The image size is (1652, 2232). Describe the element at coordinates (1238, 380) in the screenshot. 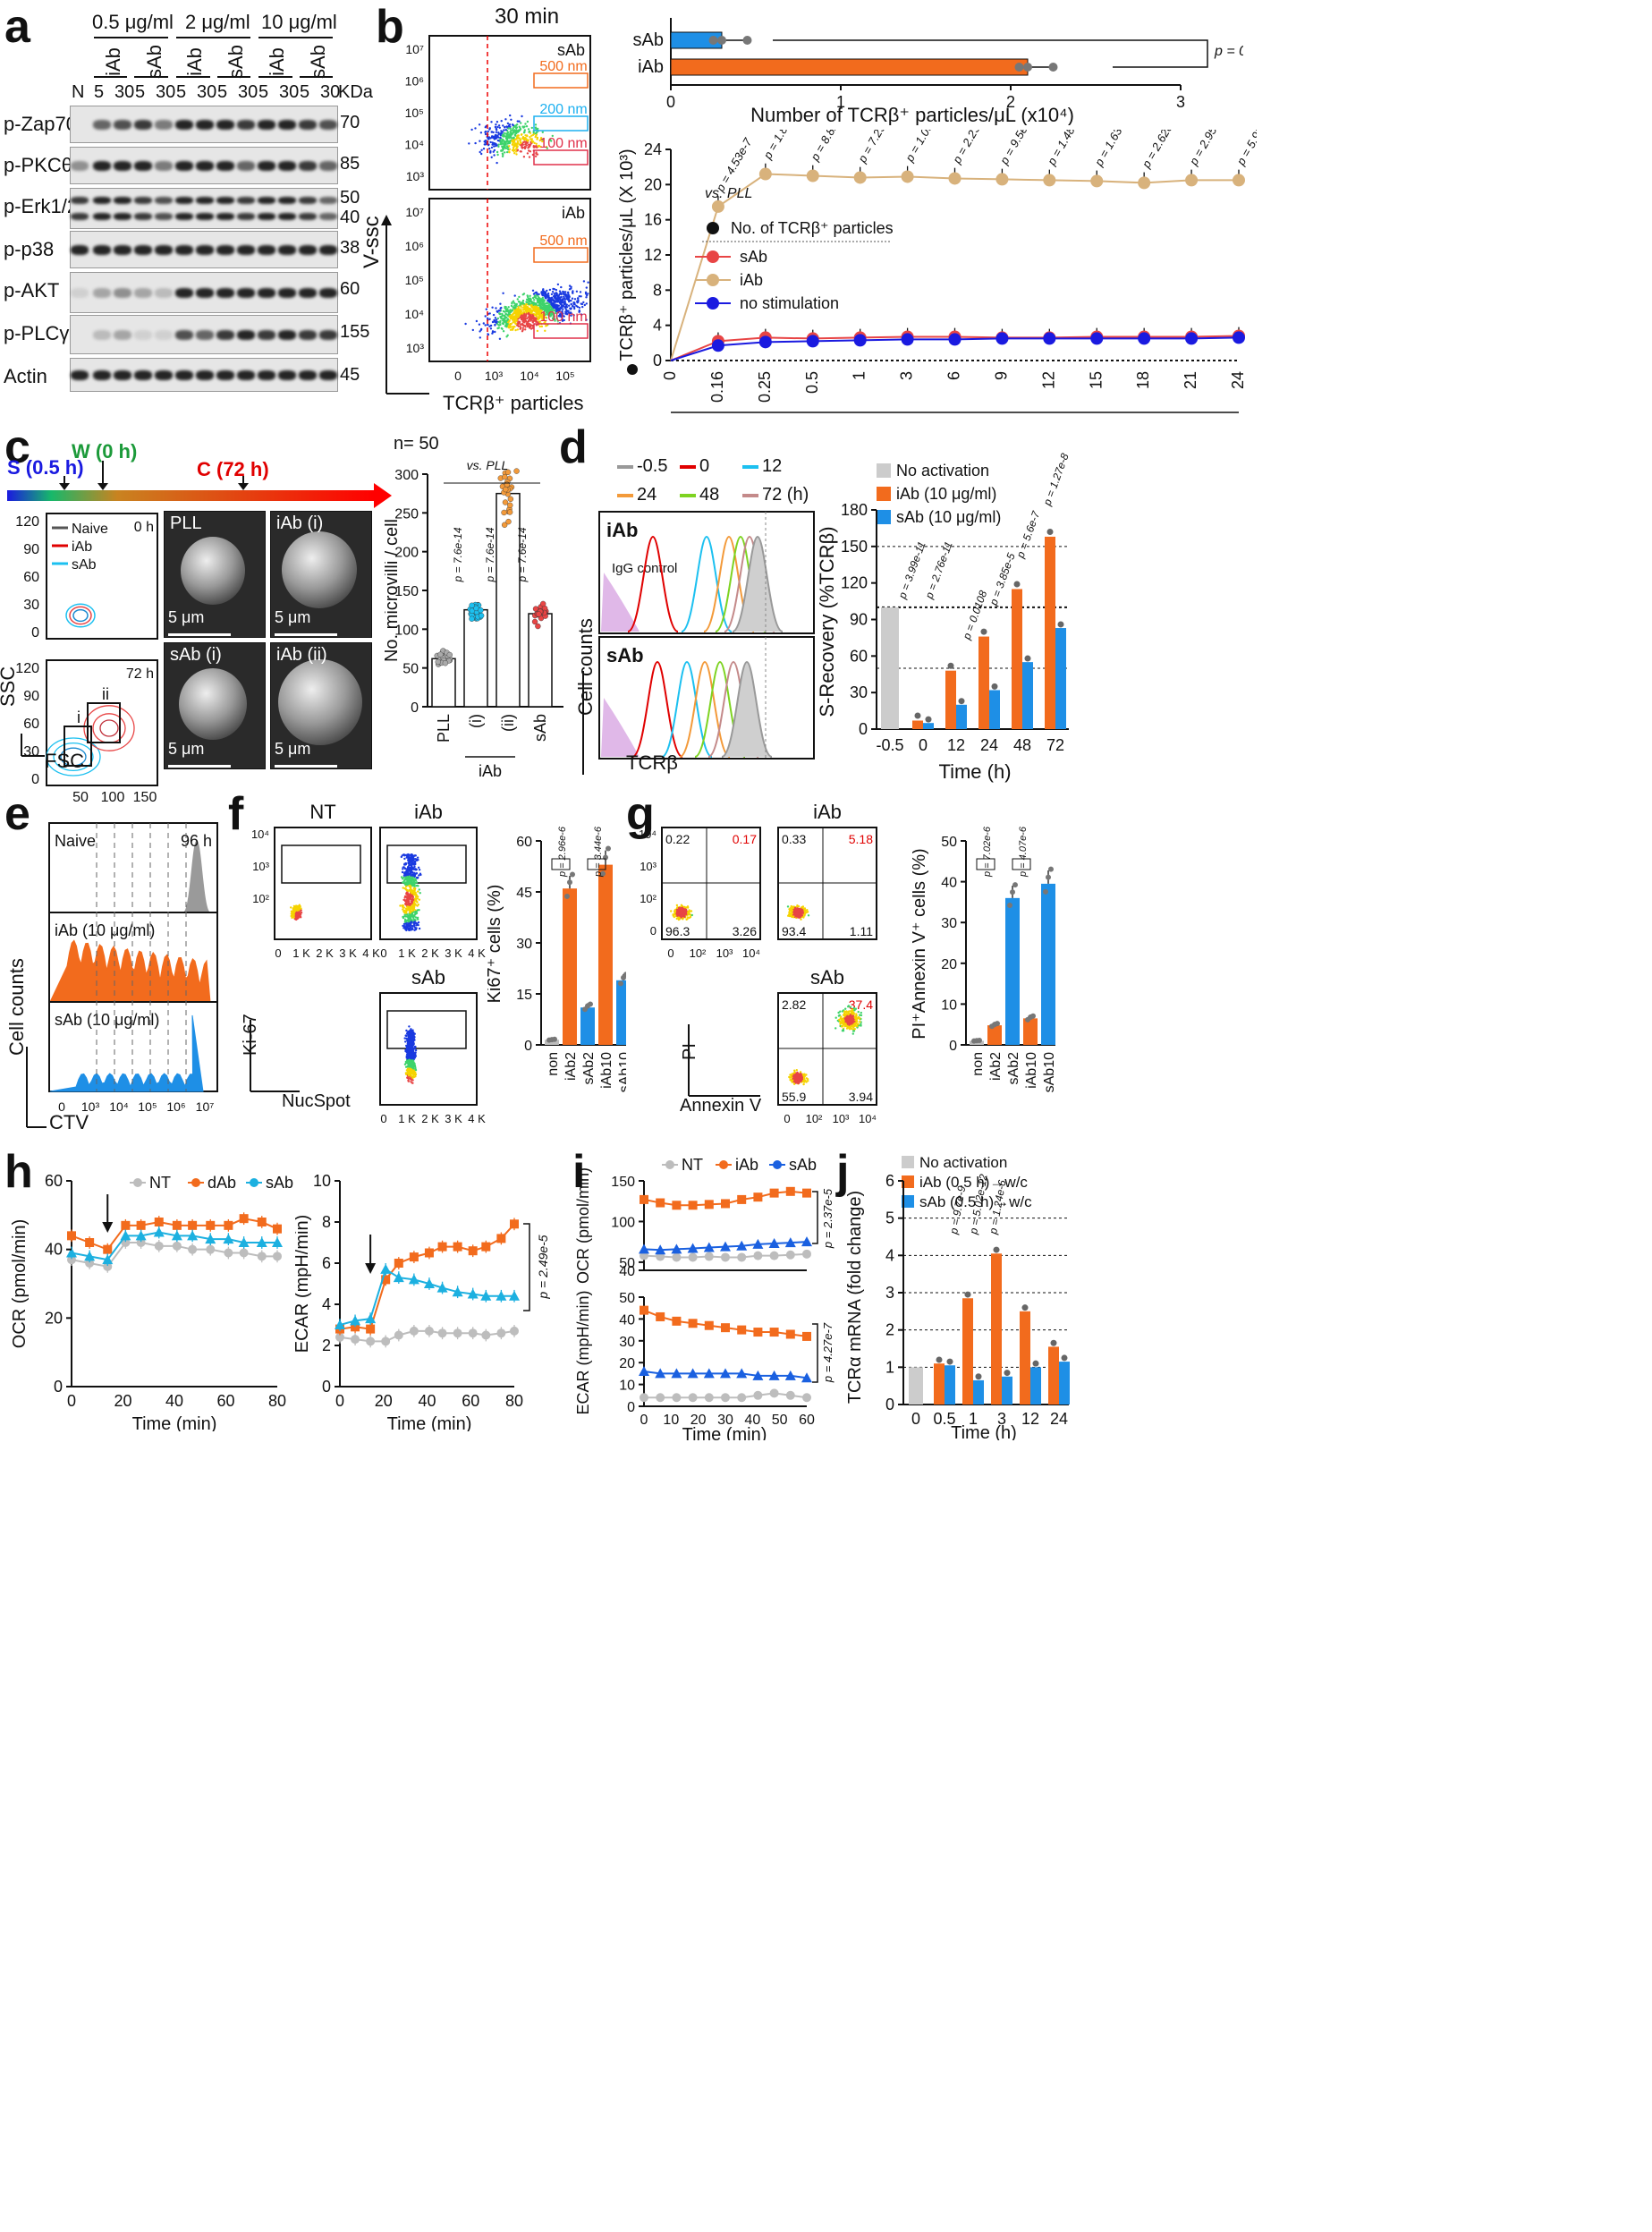

I see `line-xtick: 24` at that location.